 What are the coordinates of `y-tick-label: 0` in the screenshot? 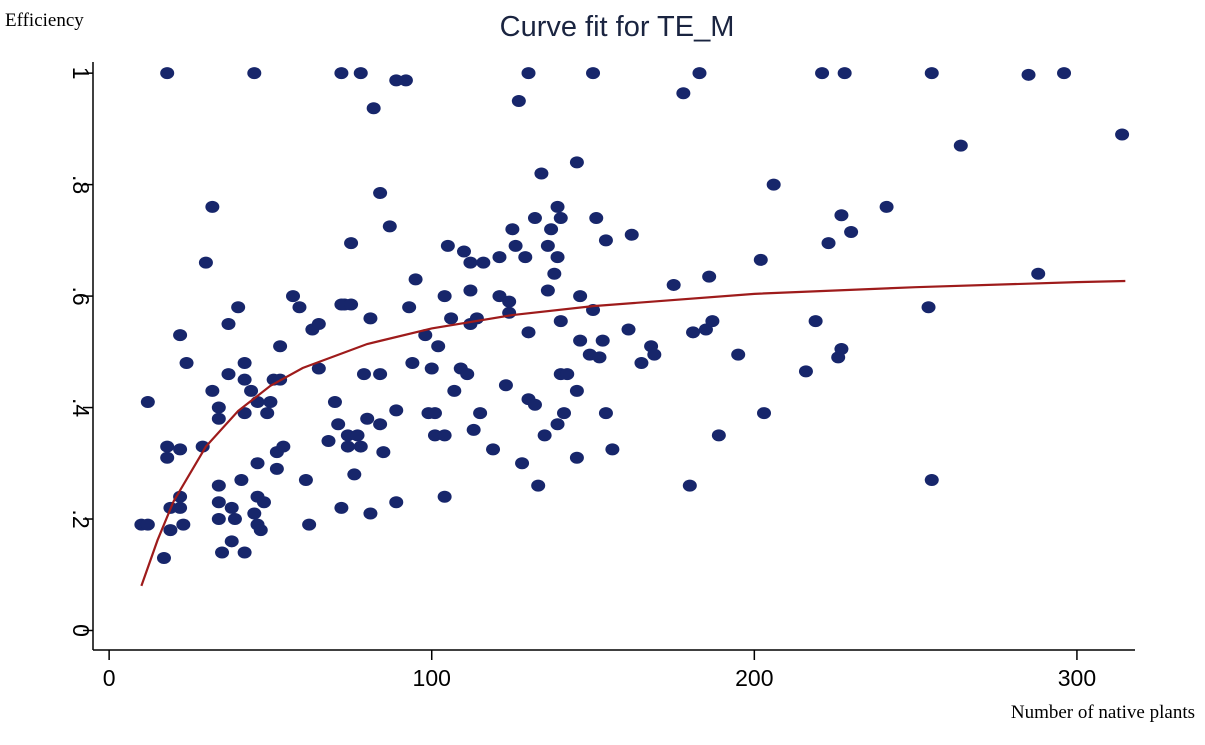 It's located at (81, 630).